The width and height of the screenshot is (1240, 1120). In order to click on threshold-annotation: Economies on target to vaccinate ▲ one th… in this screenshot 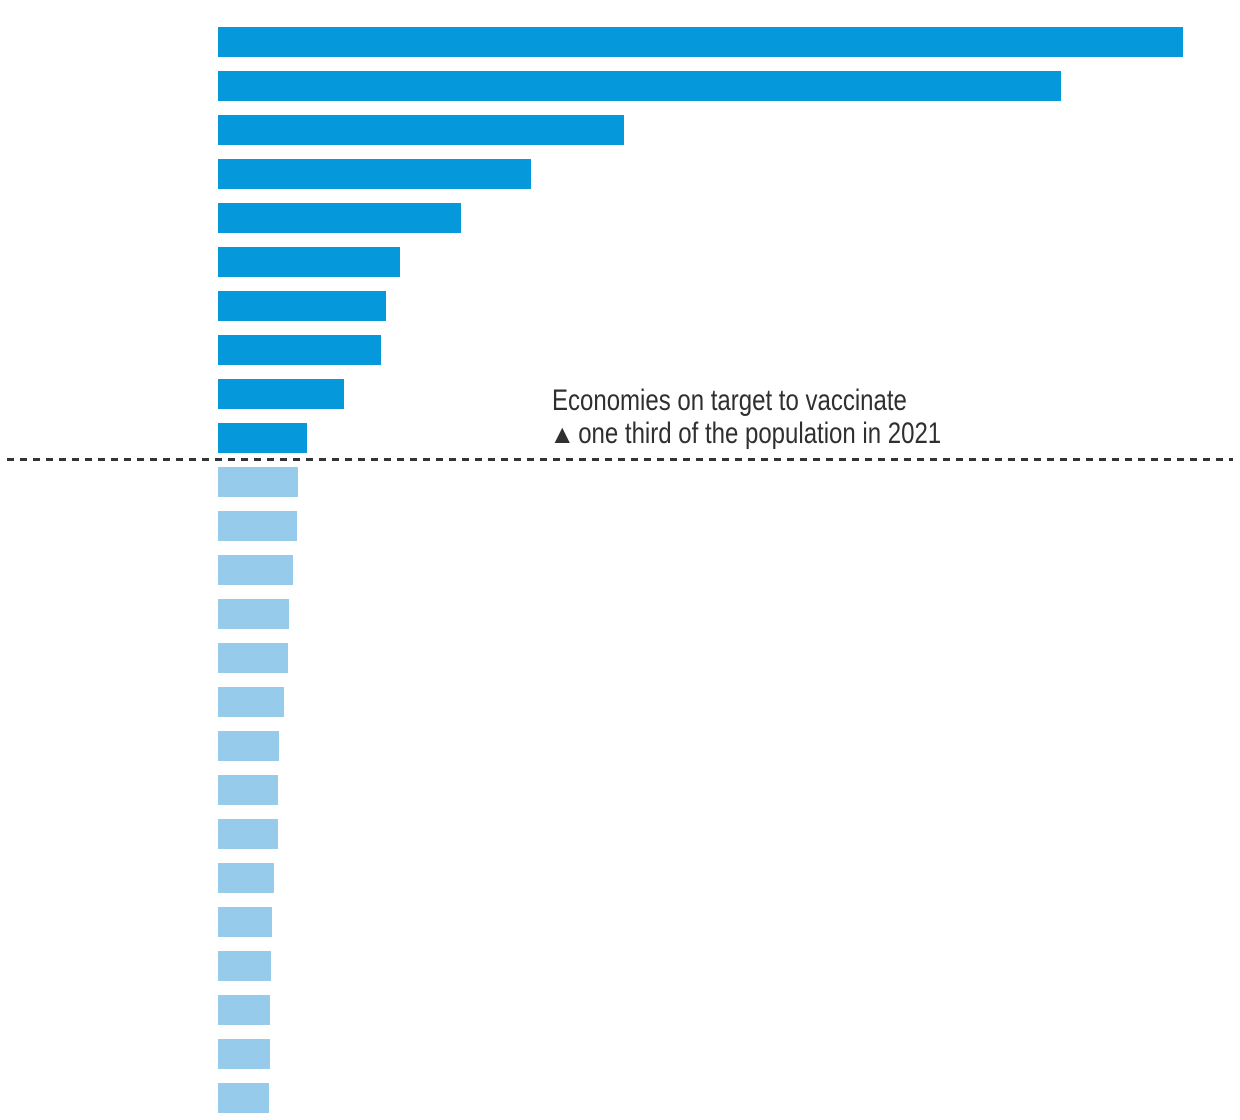, I will do `click(745, 417)`.